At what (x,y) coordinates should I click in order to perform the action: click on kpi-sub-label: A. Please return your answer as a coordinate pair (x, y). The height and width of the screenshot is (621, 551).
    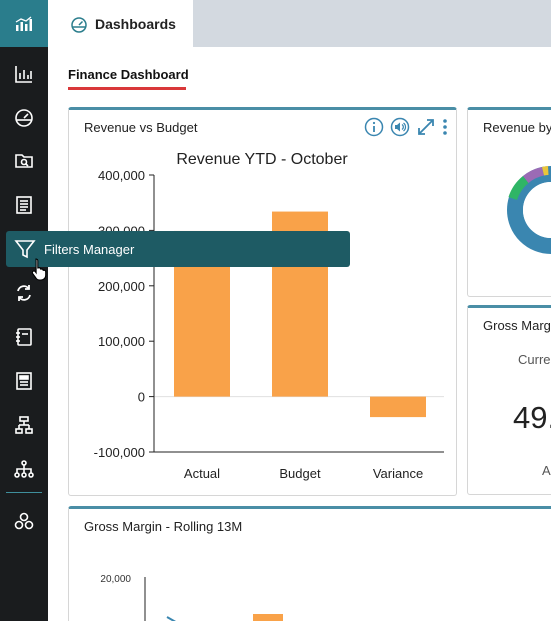
    Looking at the image, I should click on (546, 470).